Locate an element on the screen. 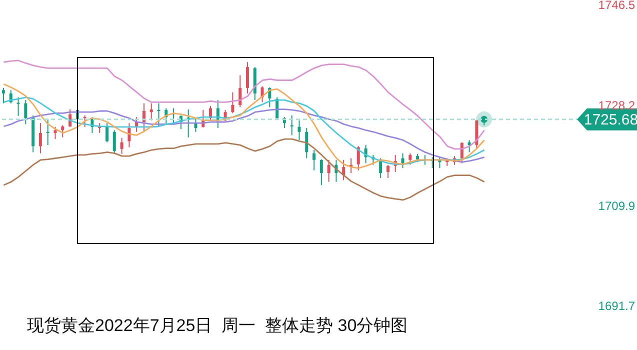  text: 现货黄金2022年7月25日 周一 整体走势 30分钟图 is located at coordinates (217, 326).